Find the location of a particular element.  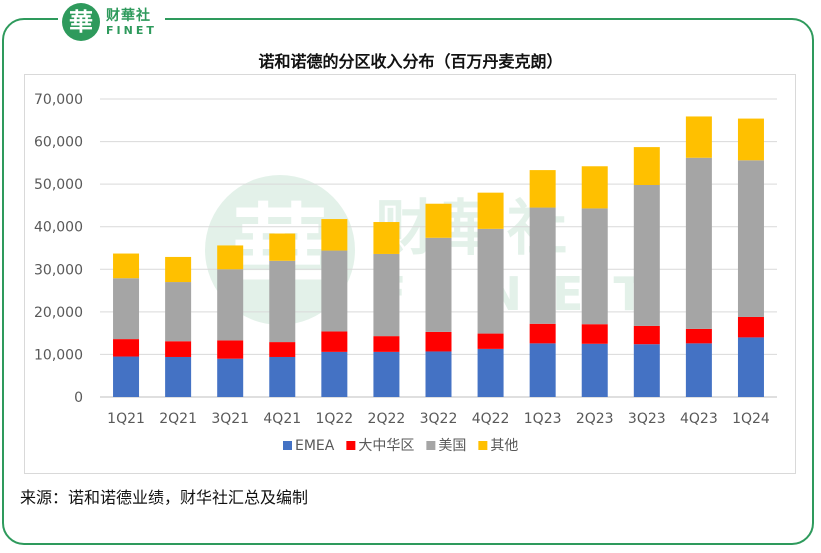

y-tick-label: 0 is located at coordinates (78, 398).